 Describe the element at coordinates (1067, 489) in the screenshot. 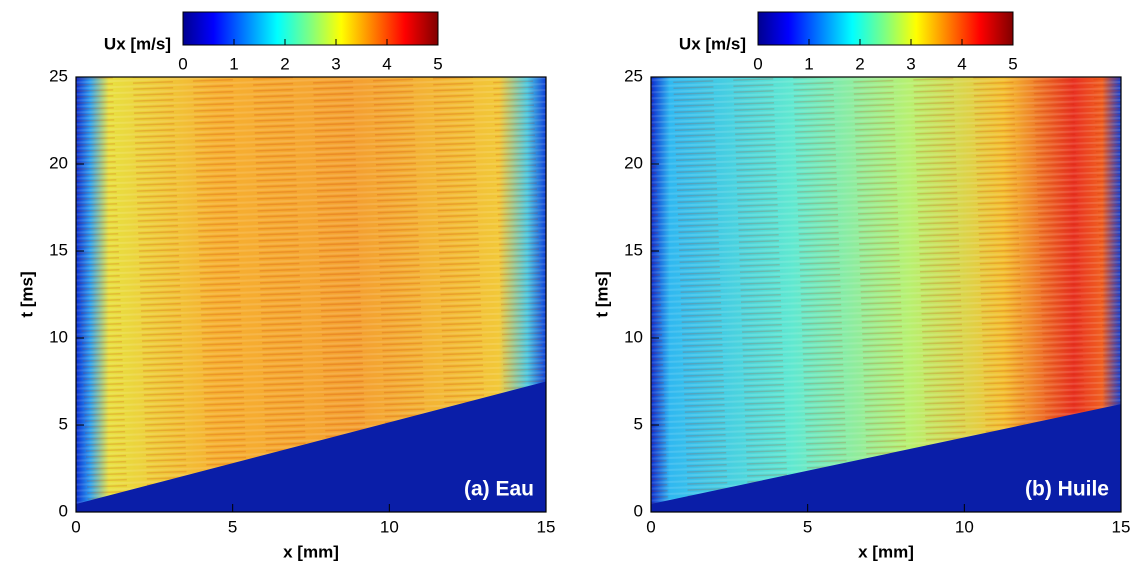

I see `panel-annotation: (b) Huile` at that location.